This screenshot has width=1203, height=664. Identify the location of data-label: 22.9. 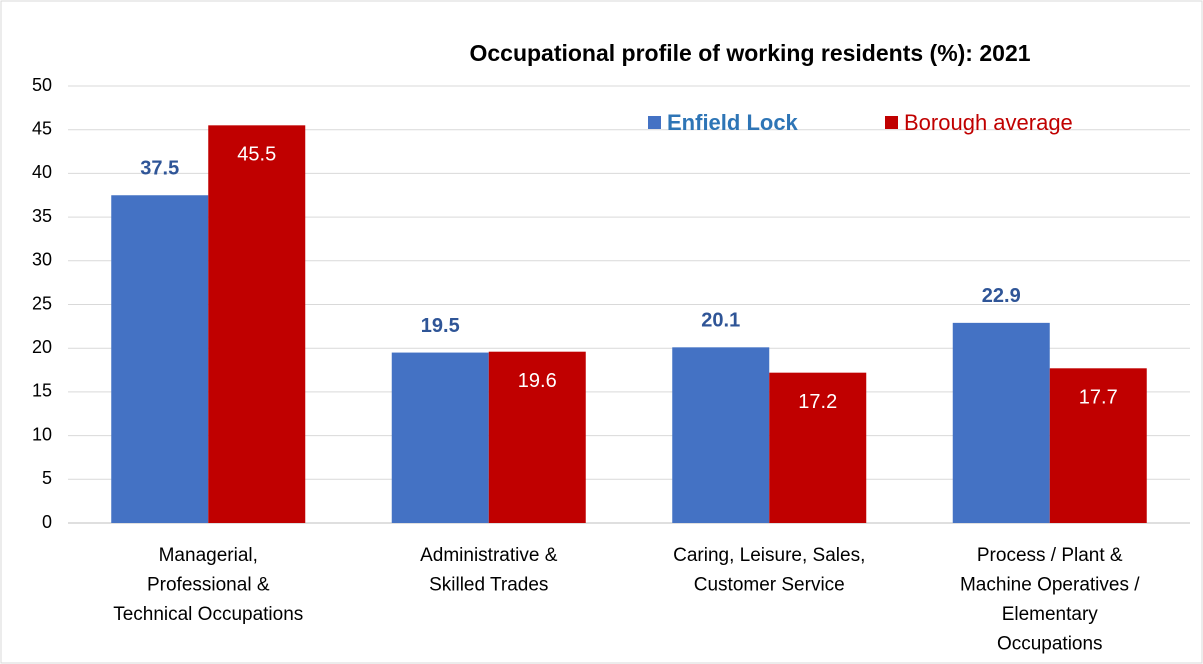
(1001, 296).